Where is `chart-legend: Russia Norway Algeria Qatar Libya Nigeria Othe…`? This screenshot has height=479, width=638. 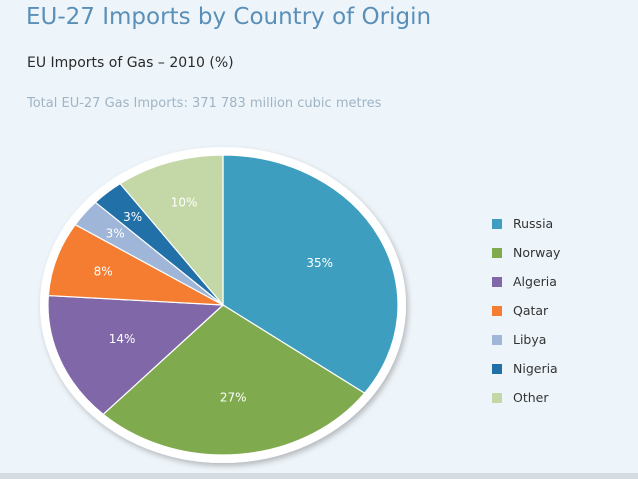 chart-legend: Russia Norway Algeria Qatar Libya Nigeria Othe… is located at coordinates (552, 310).